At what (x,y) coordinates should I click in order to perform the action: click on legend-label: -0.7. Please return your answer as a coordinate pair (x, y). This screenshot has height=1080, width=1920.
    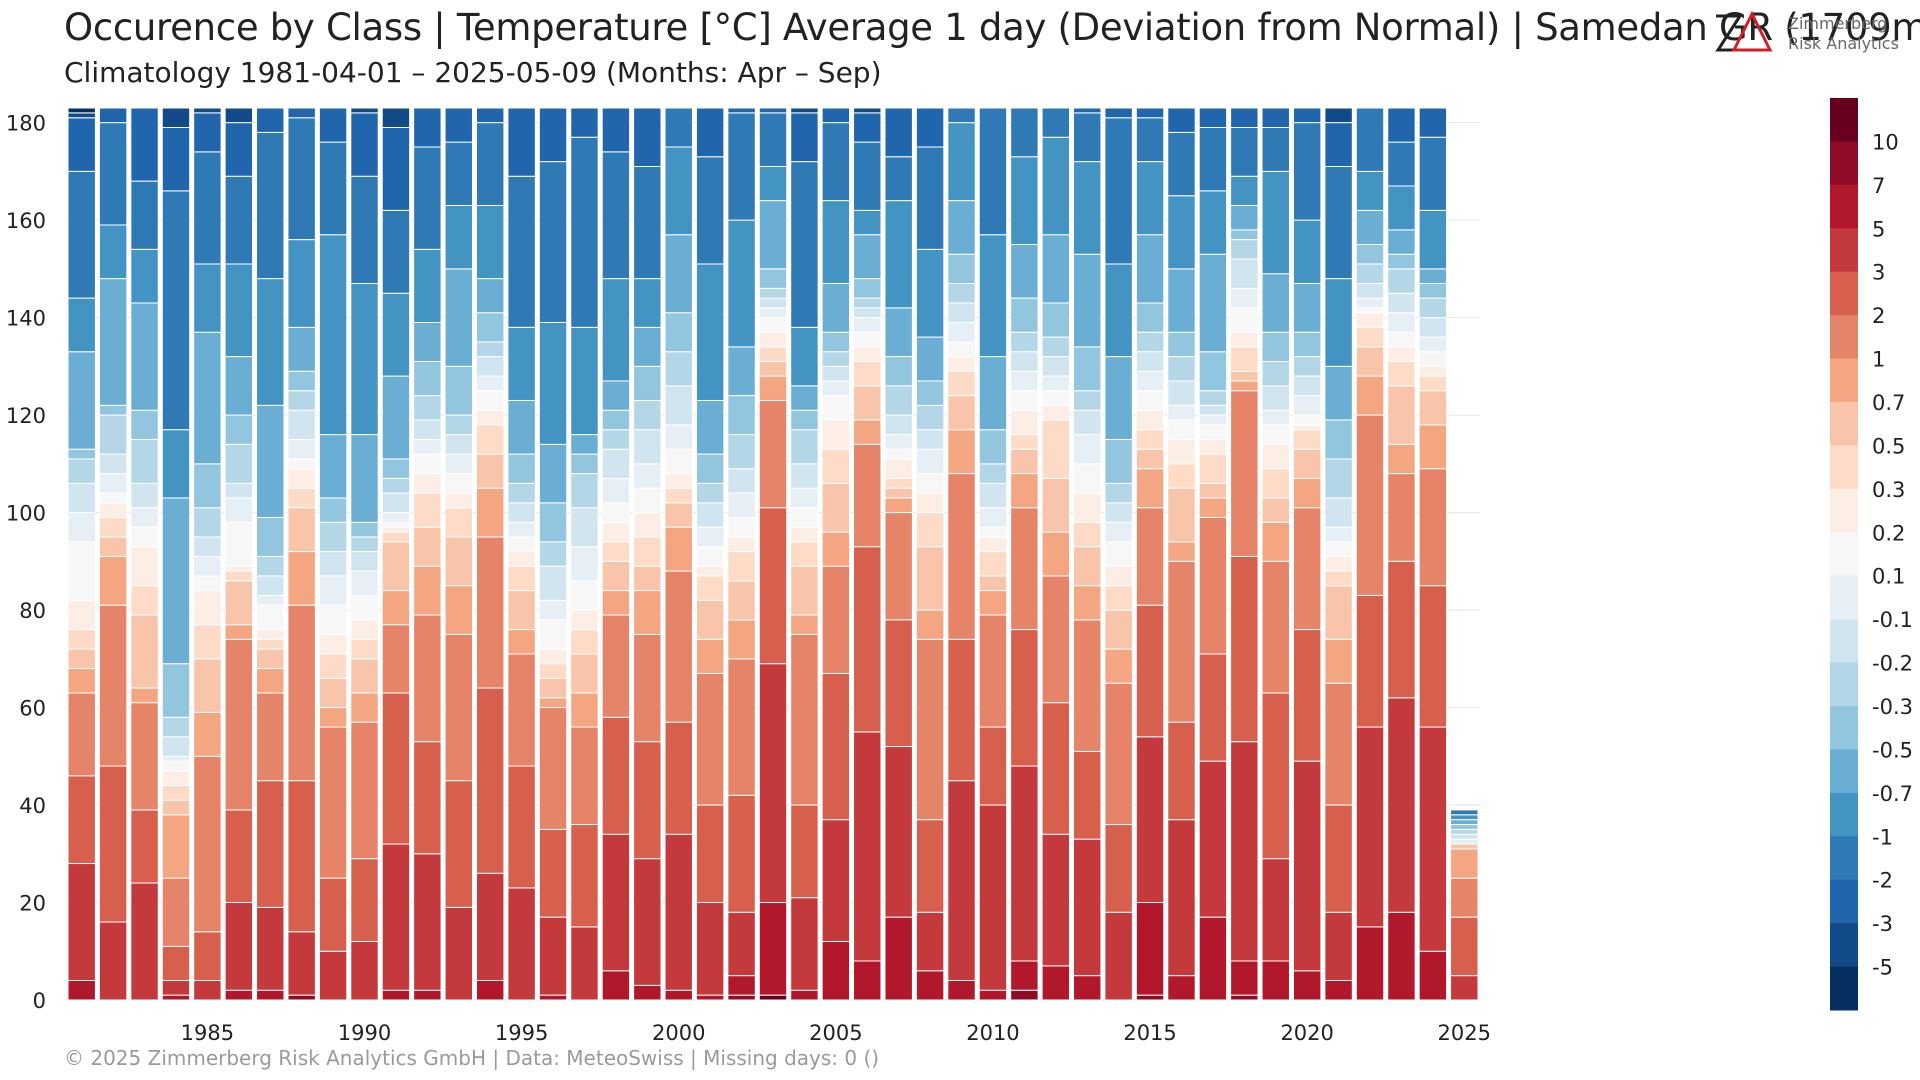
    Looking at the image, I should click on (1892, 794).